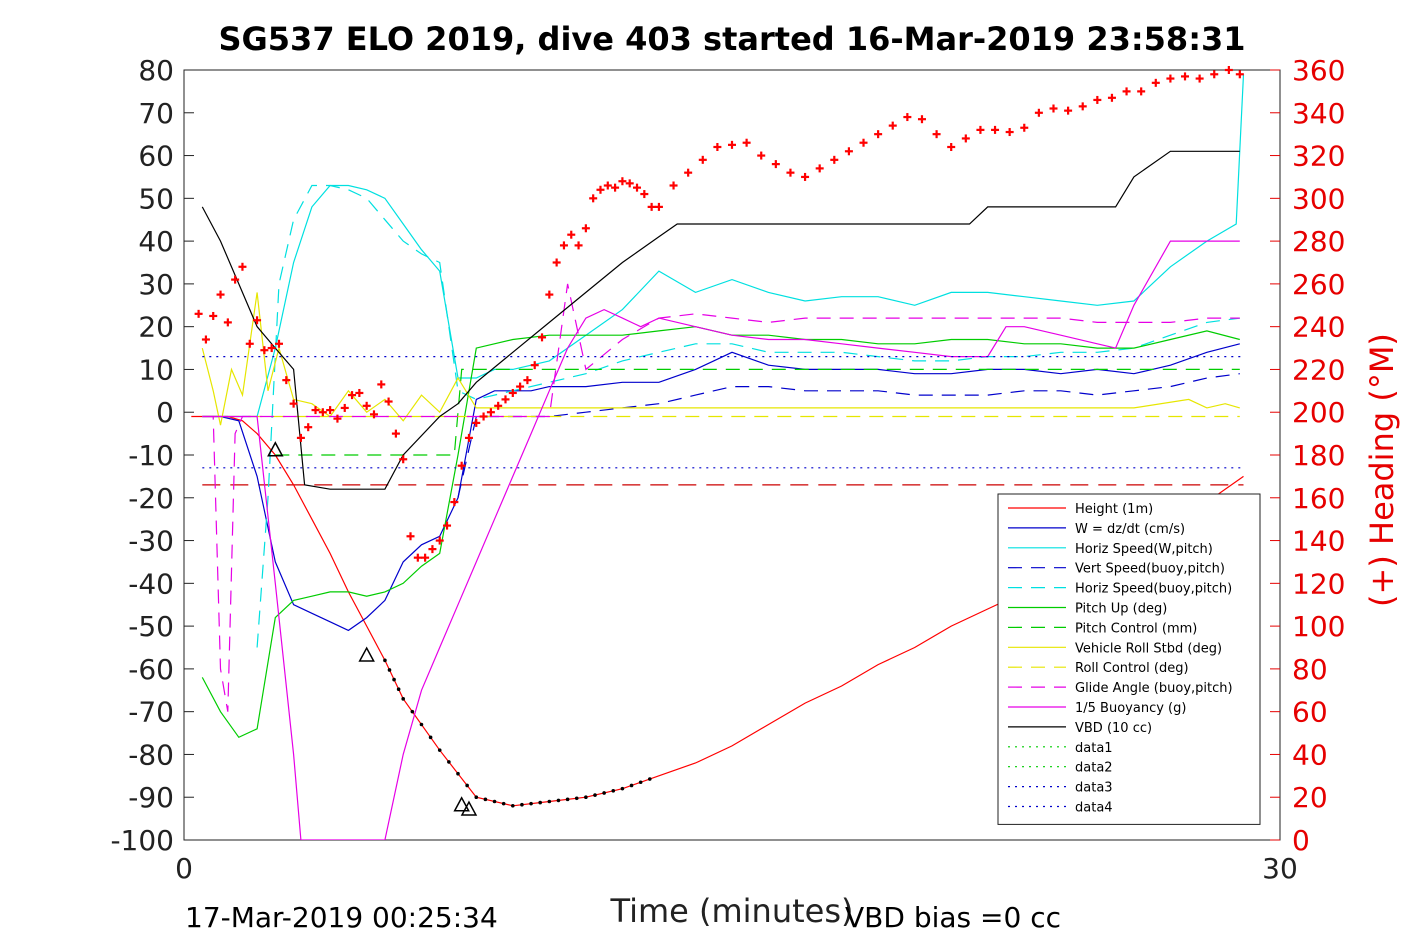 The image size is (1417, 945). What do you see at coordinates (1382, 470) in the screenshot?
I see `y2-axis-label: (+) Heading (°M)` at bounding box center [1382, 470].